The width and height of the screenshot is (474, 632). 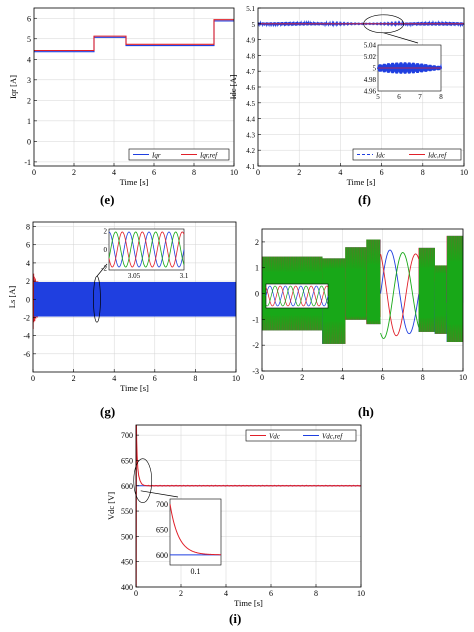 I want to click on y-tick-label: 4.1, so click(x=250, y=167).